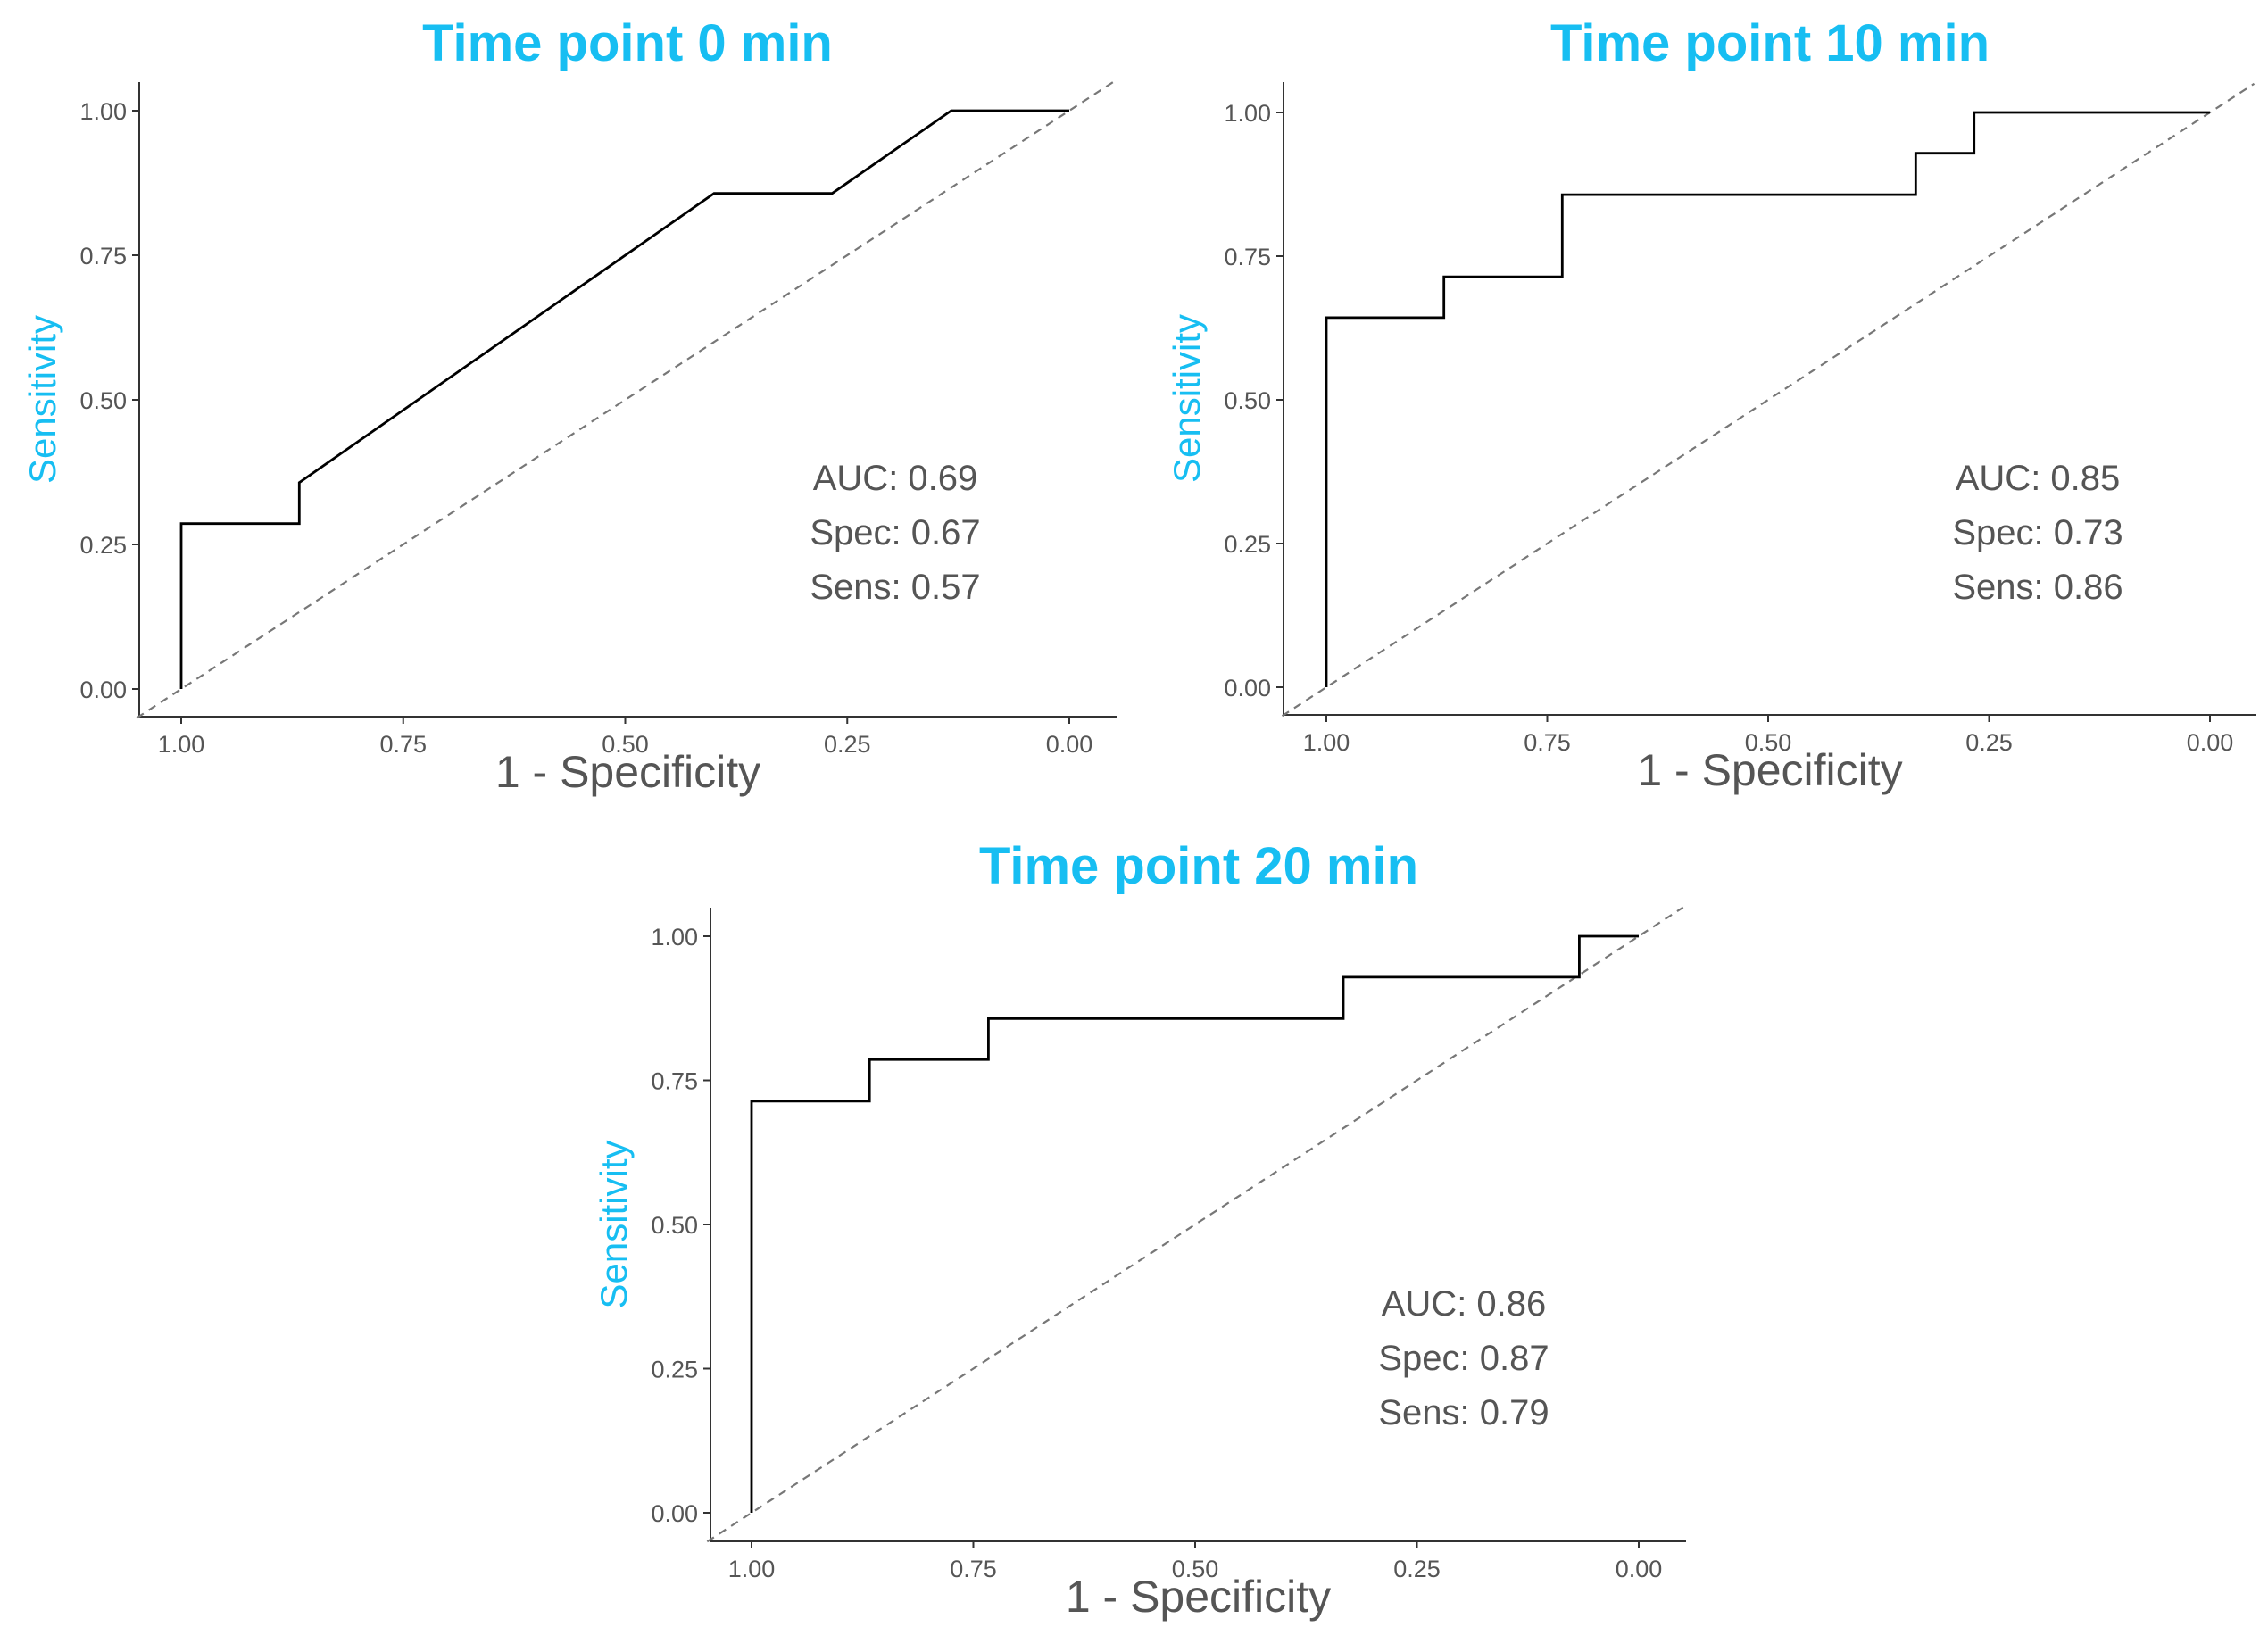 This screenshot has width=2268, height=1627. Describe the element at coordinates (1465, 1304) in the screenshot. I see `stat-annotation: AUC: 0.86` at that location.